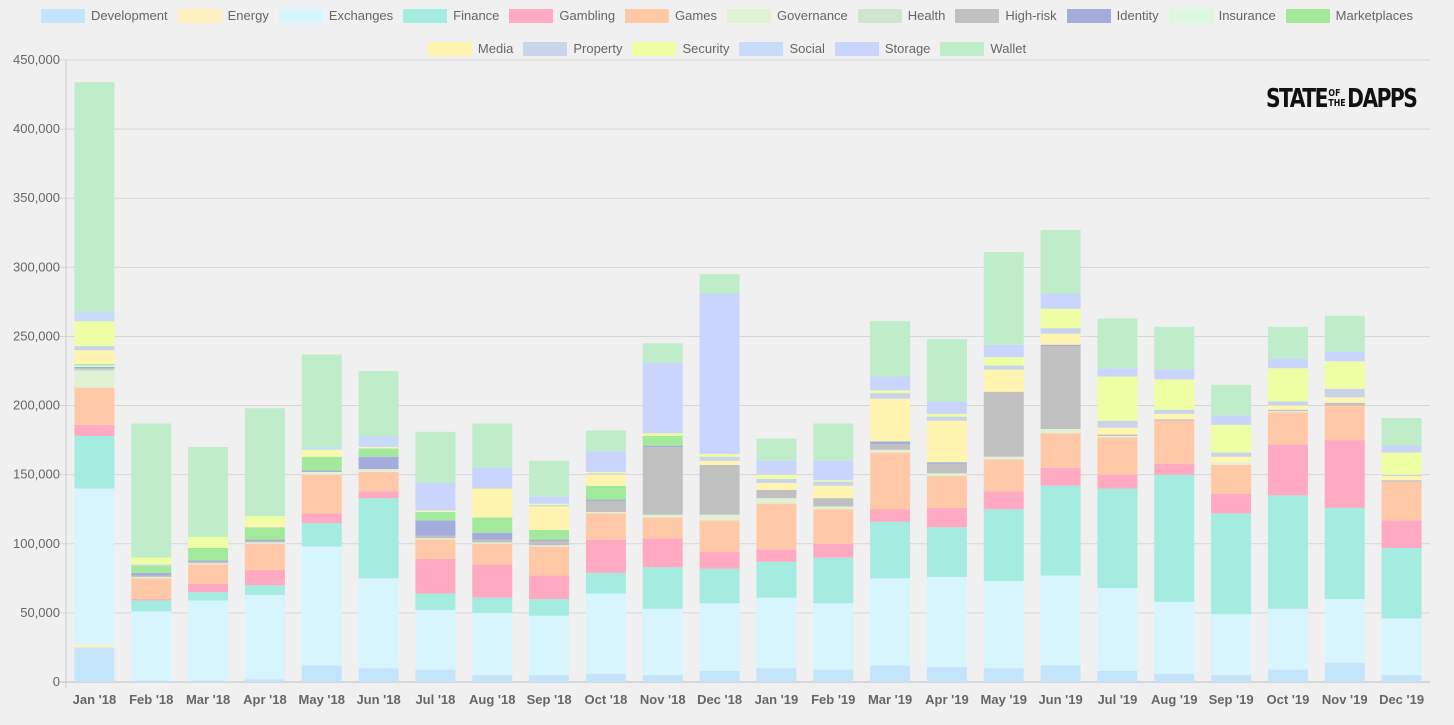 This screenshot has width=1454, height=725. What do you see at coordinates (1112, 15) in the screenshot?
I see `legend-item-identity: Identity` at bounding box center [1112, 15].